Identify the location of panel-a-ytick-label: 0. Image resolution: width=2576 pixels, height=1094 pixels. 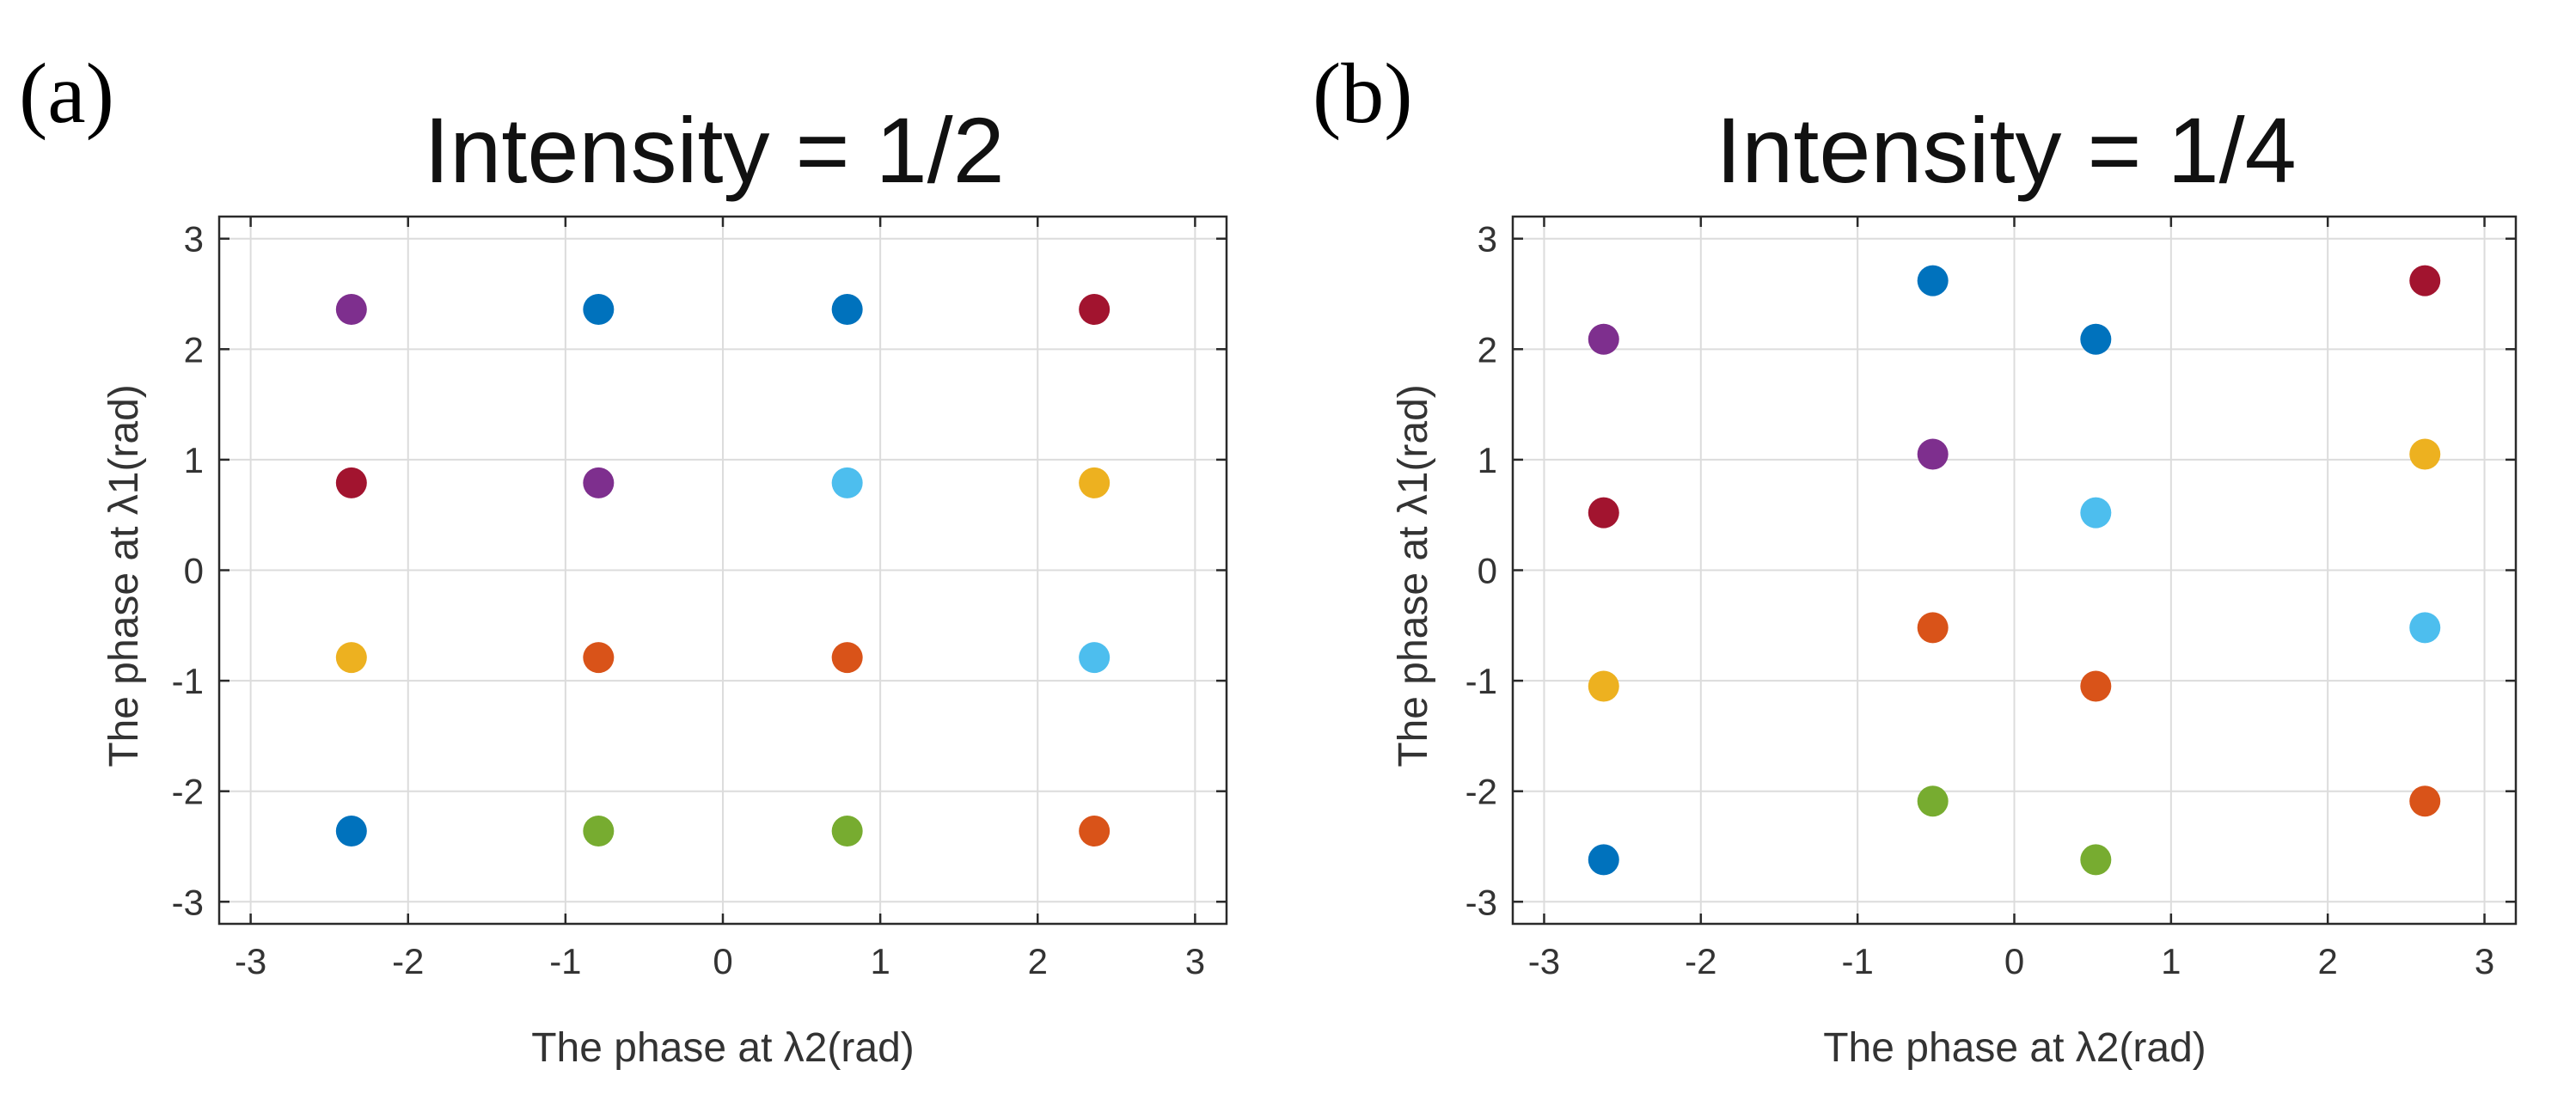
(194, 571).